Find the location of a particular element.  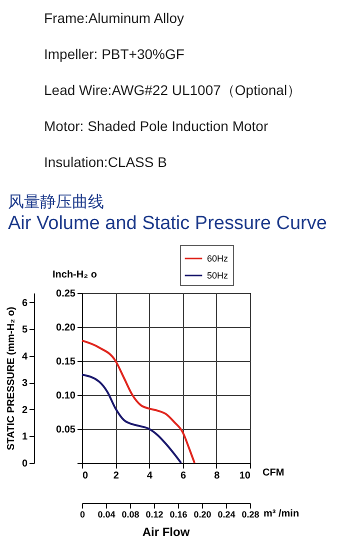

x-tick-label: 8 is located at coordinates (217, 476).